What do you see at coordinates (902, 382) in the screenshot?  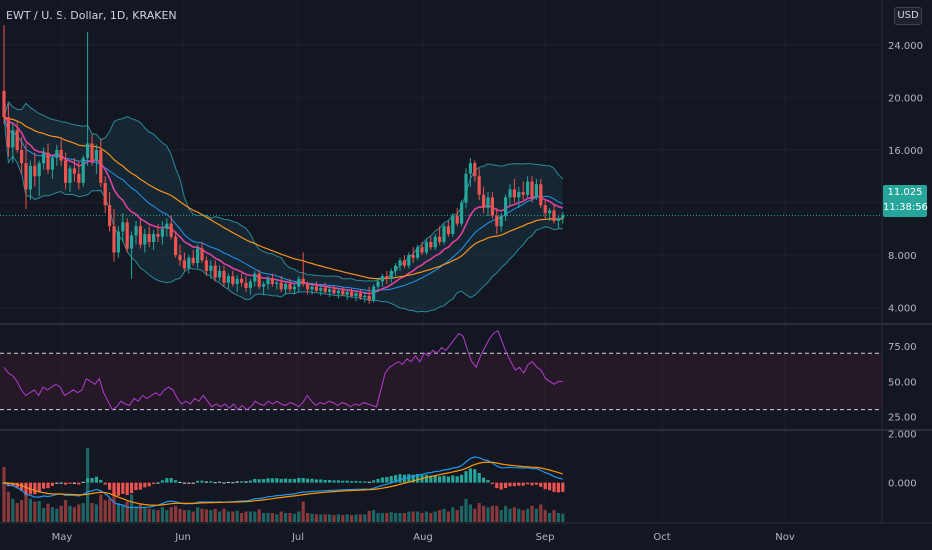 I see `rsi-tick-label: 50.00` at bounding box center [902, 382].